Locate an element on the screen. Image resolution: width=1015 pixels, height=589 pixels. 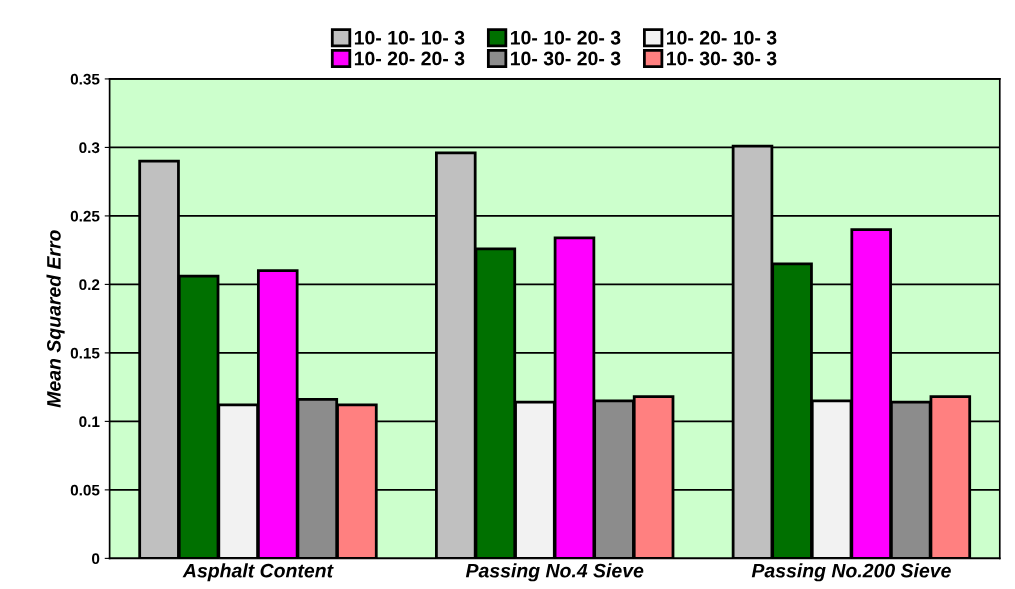
y-tick-label: 0.25 is located at coordinates (85, 216).